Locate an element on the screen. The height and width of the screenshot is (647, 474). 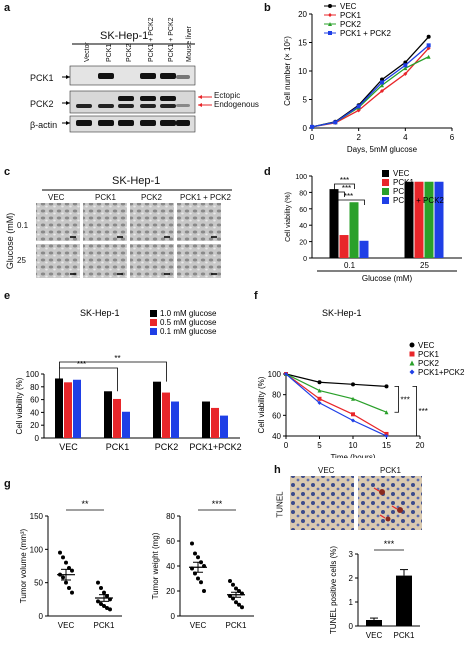
x-tick-label: PCK1+PCK2 is located at coordinates (215, 447).